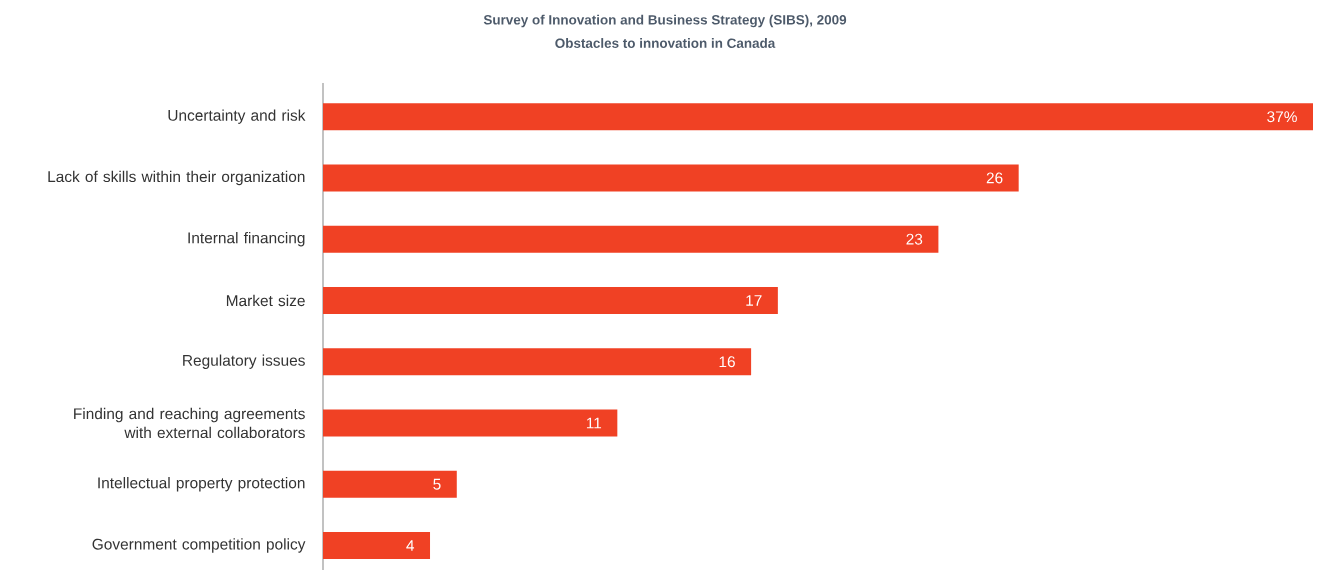 The height and width of the screenshot is (570, 1329). Describe the element at coordinates (665, 42) in the screenshot. I see `chart-subtitle: Obstacles to innovation in Canada` at that location.